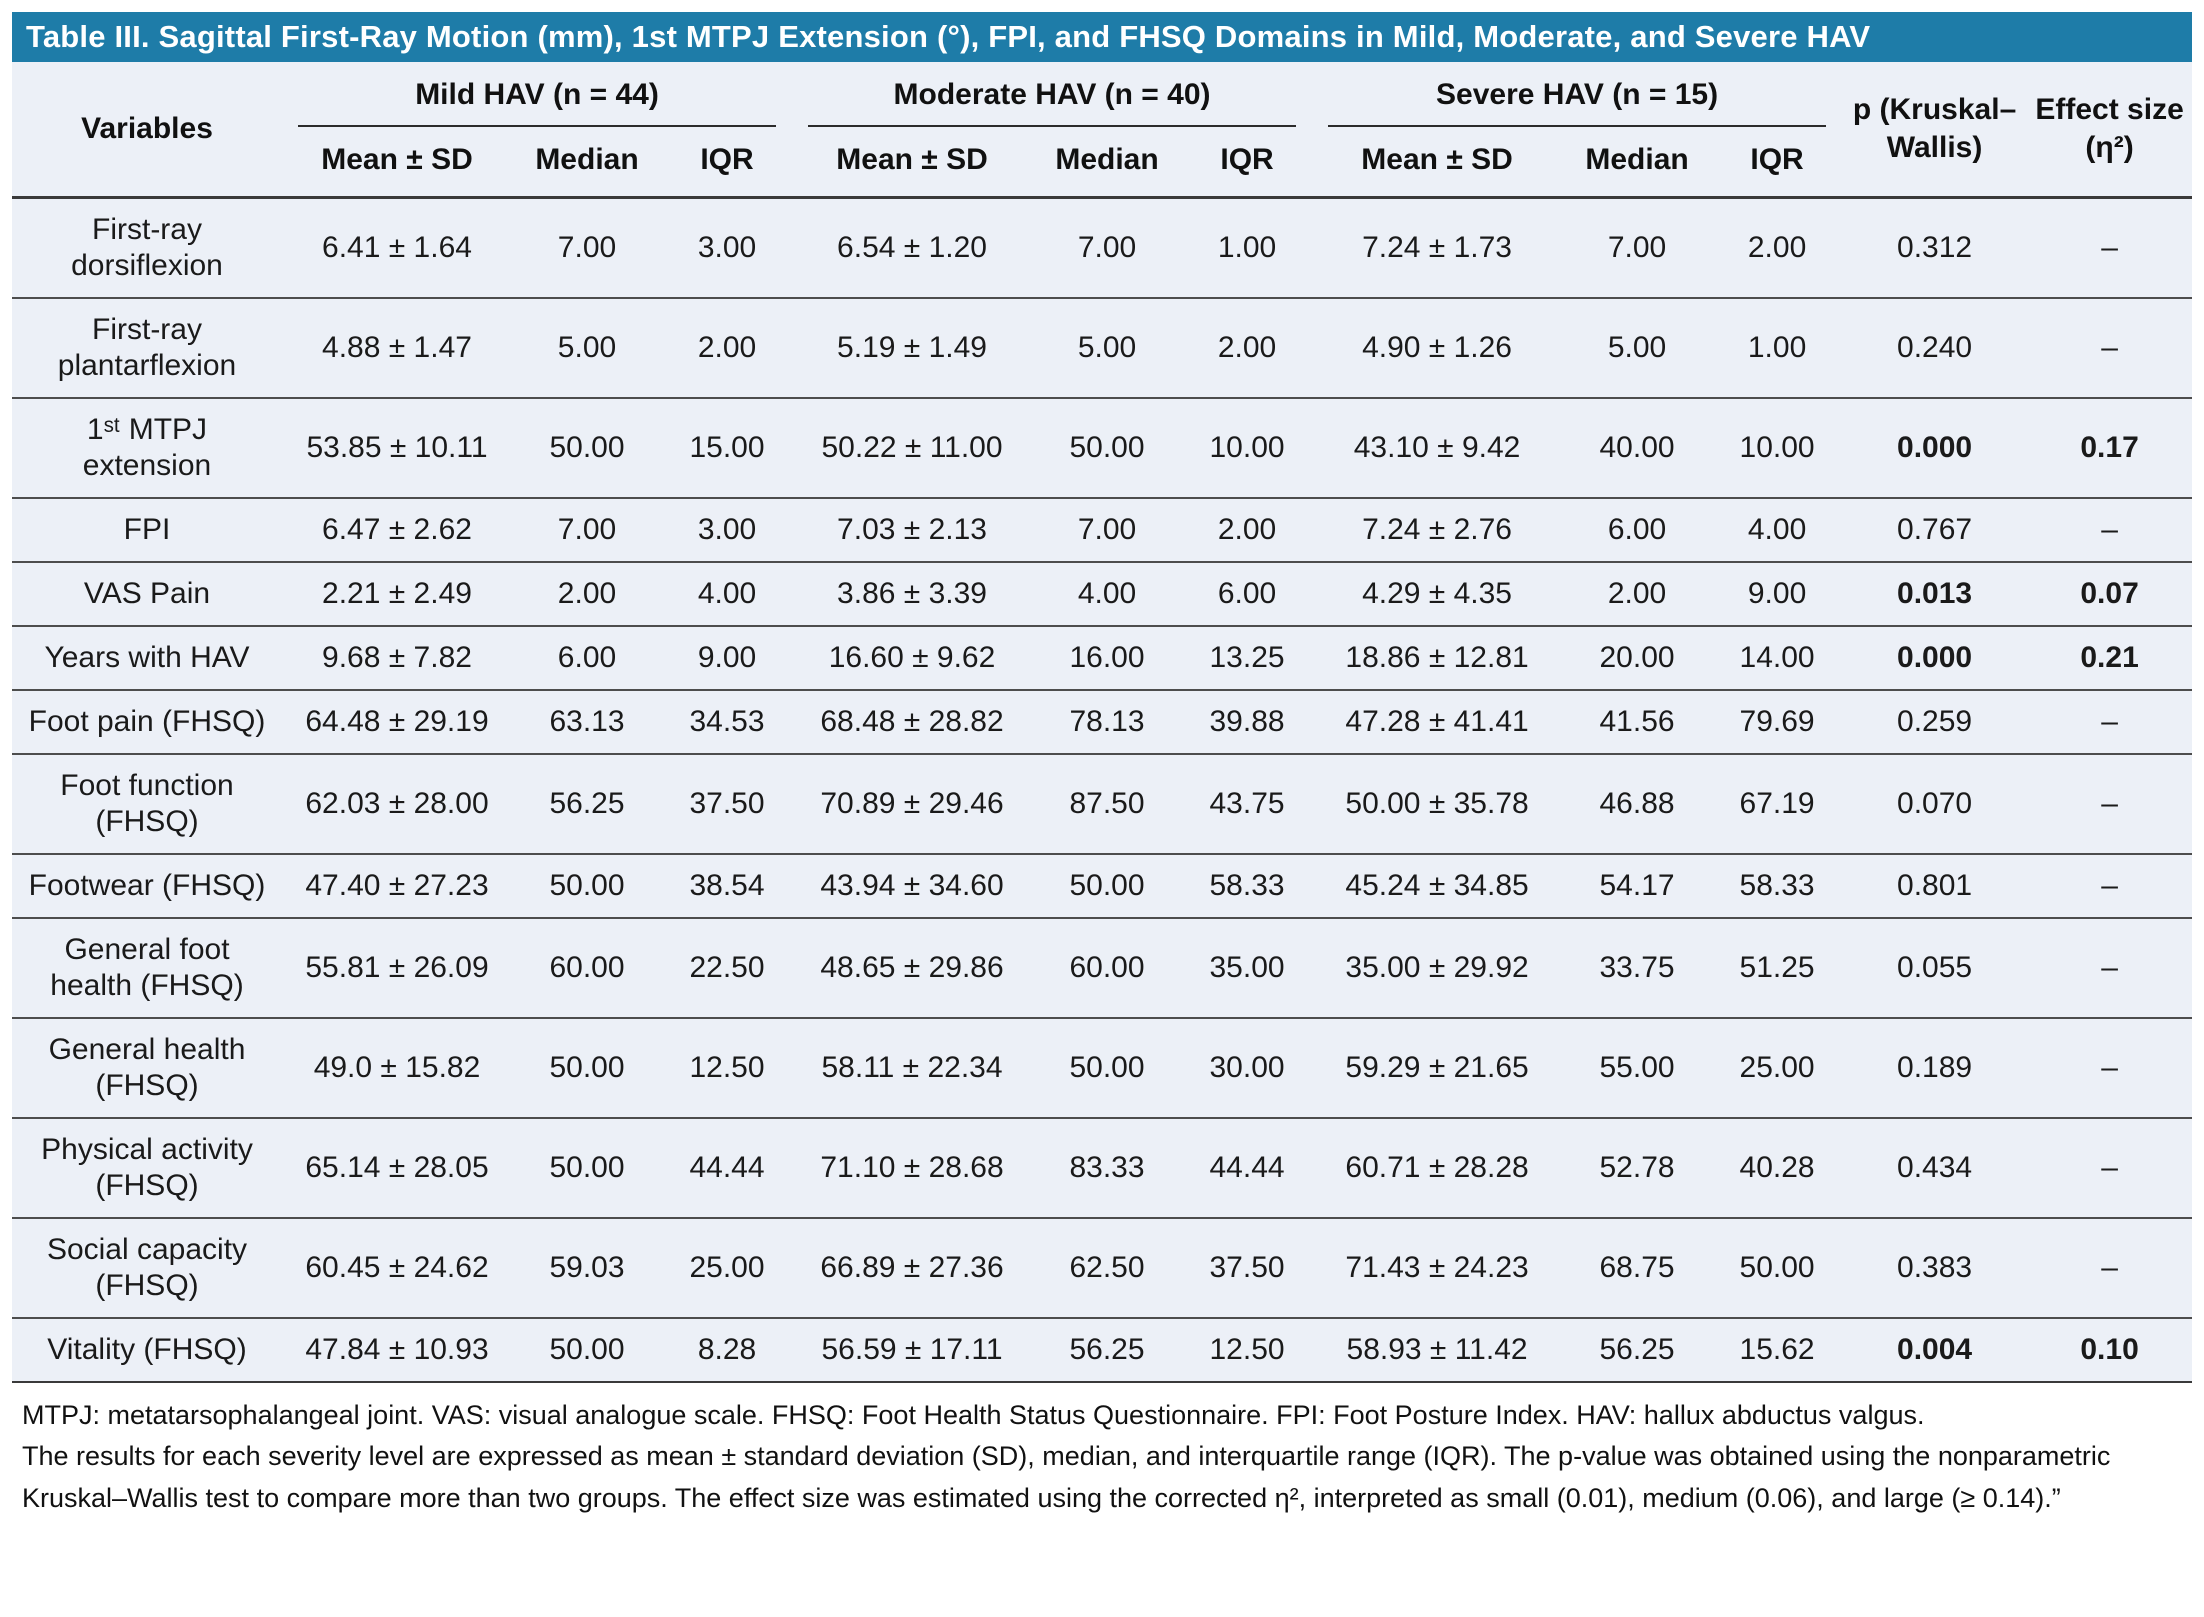 The image size is (2204, 1617). I want to click on moderate-iqr-value: 6.00, so click(1247, 593).